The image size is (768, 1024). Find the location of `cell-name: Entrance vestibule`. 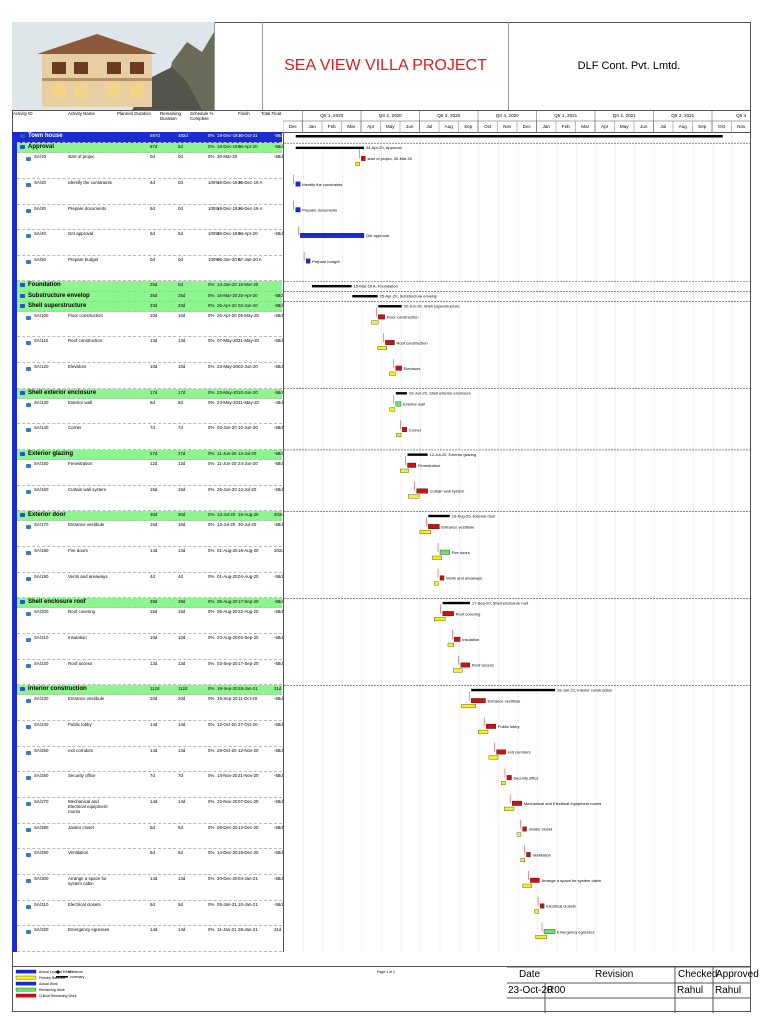

cell-name: Entrance vestibule is located at coordinates (86, 525).